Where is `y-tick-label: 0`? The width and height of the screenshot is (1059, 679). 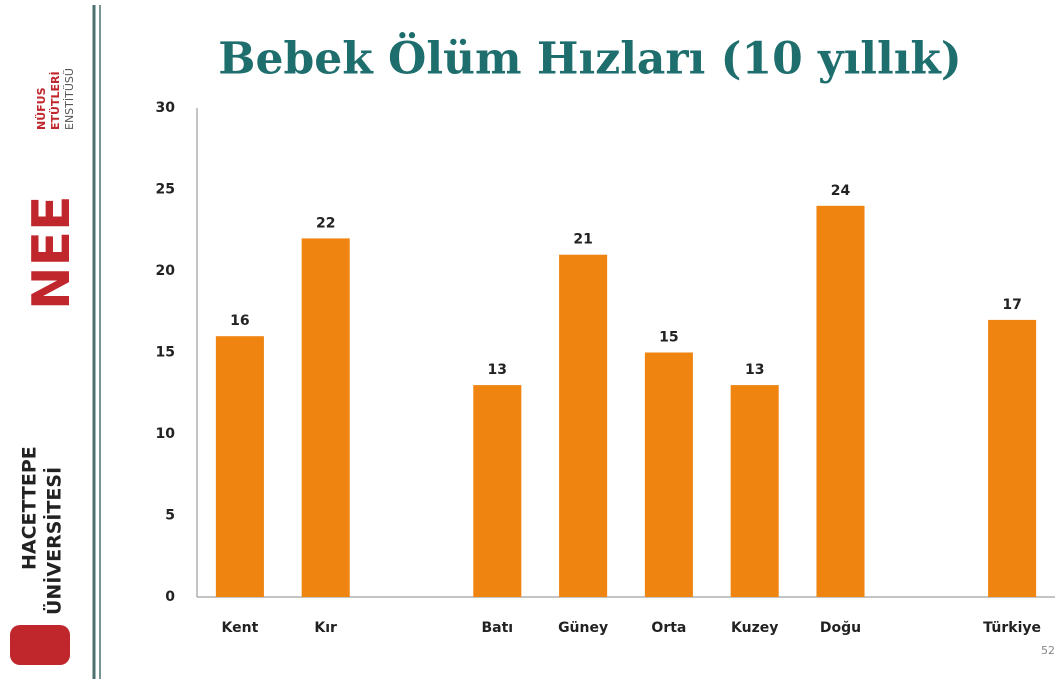
y-tick-label: 0 is located at coordinates (170, 597).